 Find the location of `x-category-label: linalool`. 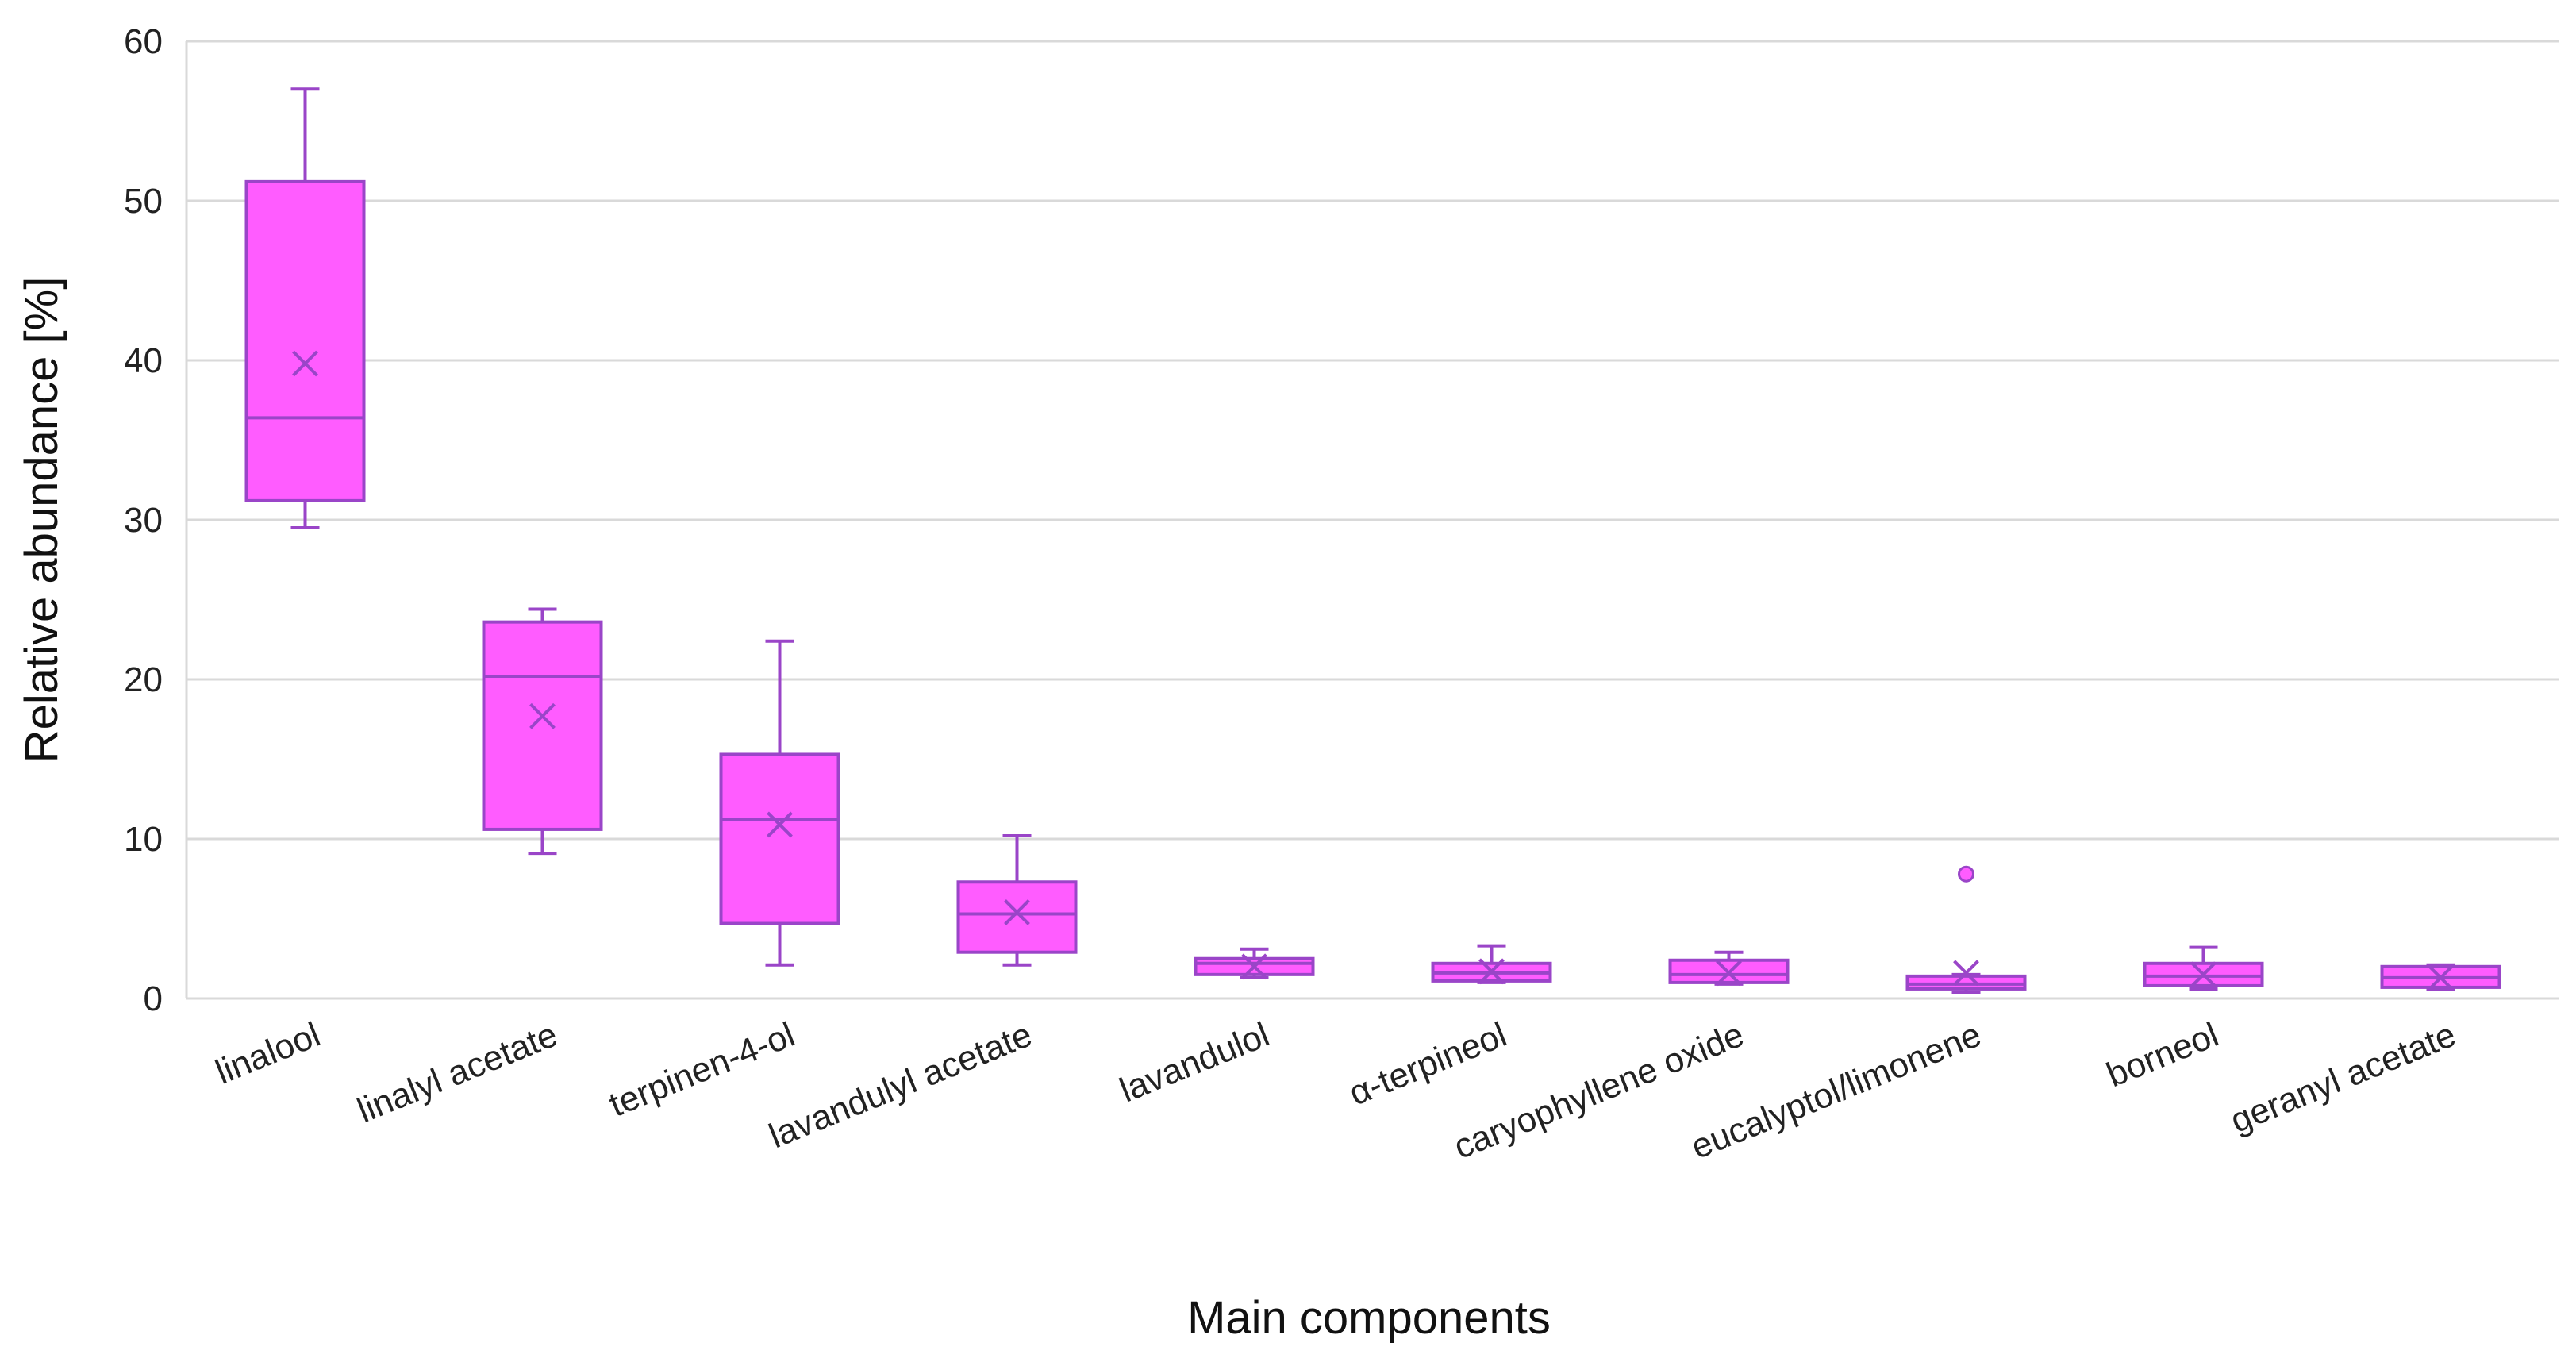

x-category-label: linalool is located at coordinates (267, 1054).